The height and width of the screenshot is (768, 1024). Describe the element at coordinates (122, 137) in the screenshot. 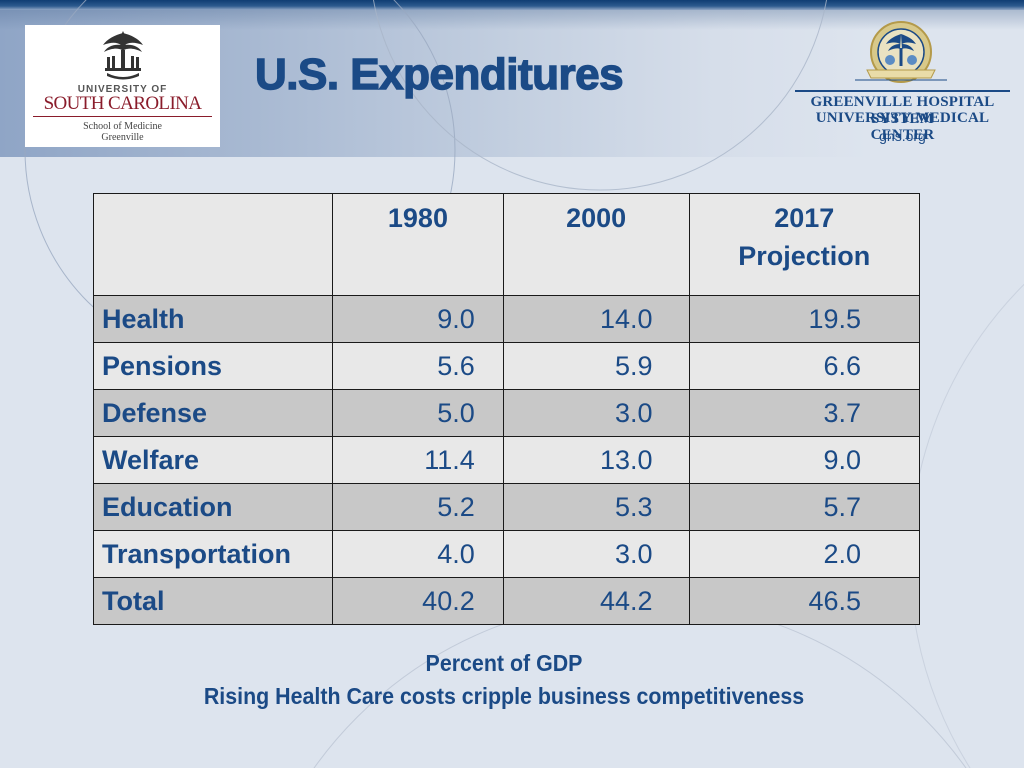

I see `usc-greenville-text: Greenville` at that location.